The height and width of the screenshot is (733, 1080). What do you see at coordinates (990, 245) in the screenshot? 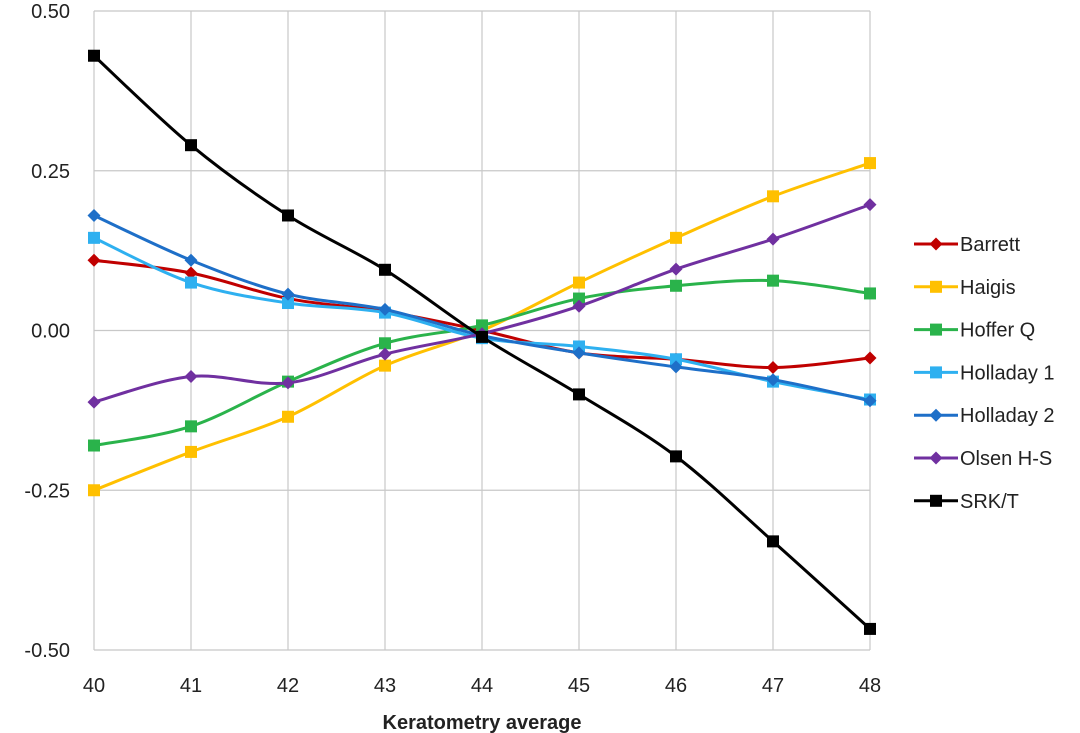
I see `legend-label: Barrett` at bounding box center [990, 245].